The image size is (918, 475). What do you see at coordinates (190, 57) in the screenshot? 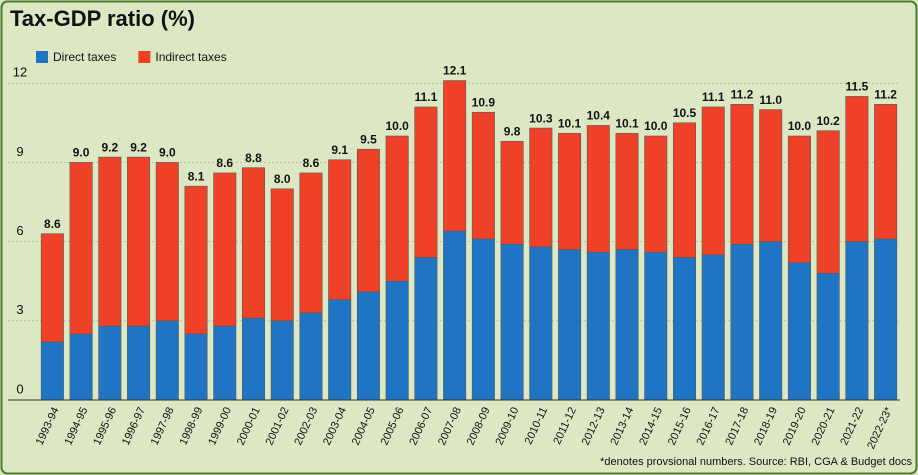
I see `legend-label: Indirect taxes` at bounding box center [190, 57].